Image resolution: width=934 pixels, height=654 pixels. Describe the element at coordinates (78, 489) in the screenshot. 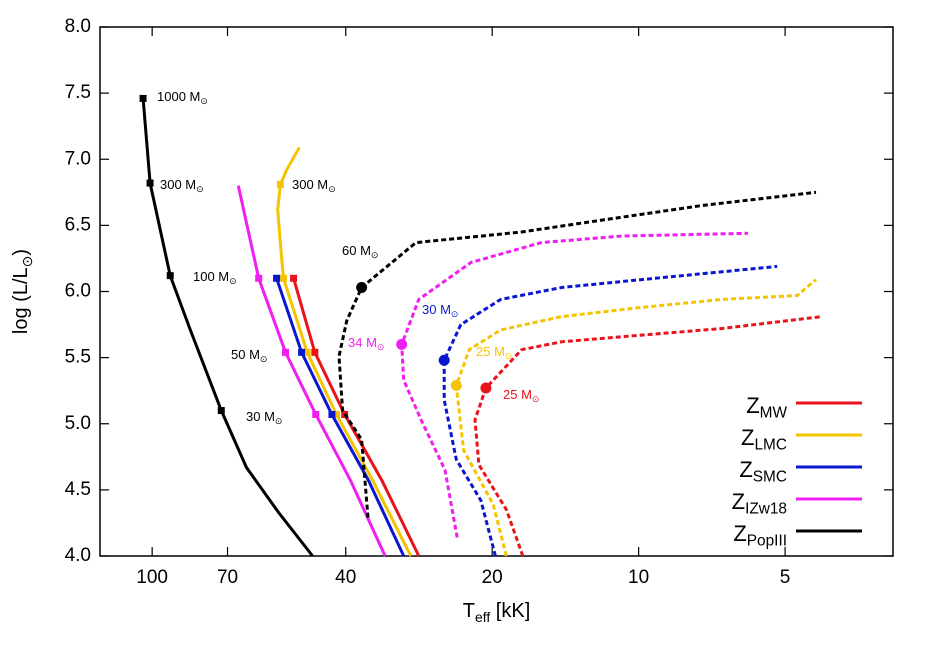

I see `y-tick-label: 4.5` at that location.